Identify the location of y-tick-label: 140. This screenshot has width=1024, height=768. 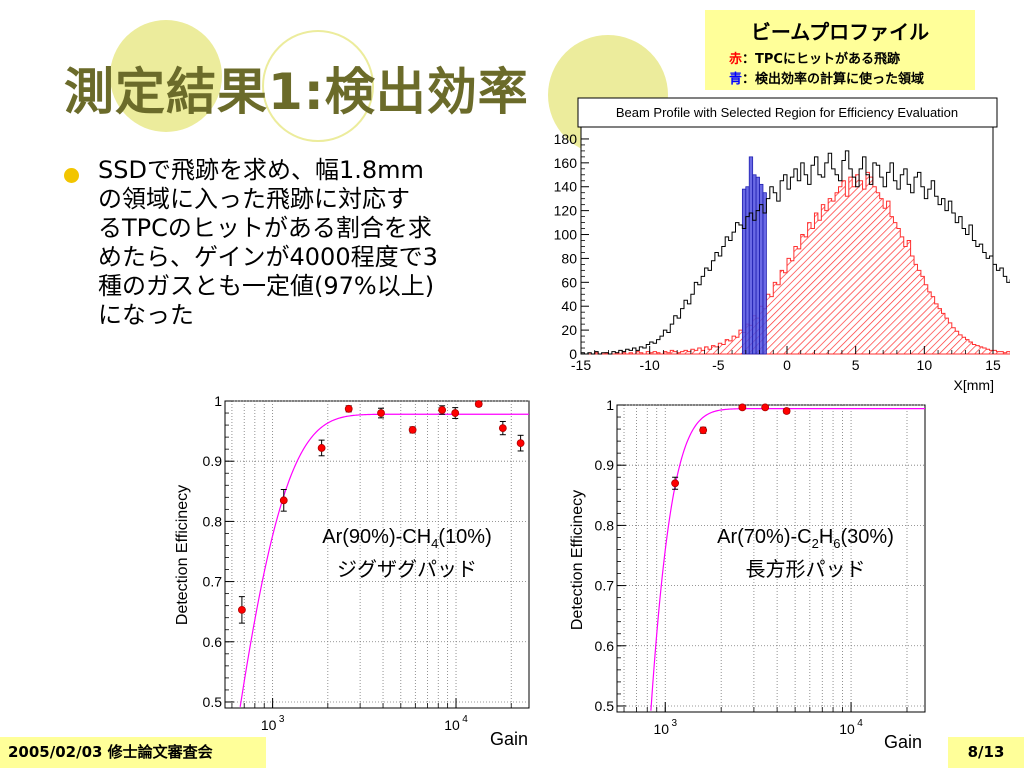
(566, 187).